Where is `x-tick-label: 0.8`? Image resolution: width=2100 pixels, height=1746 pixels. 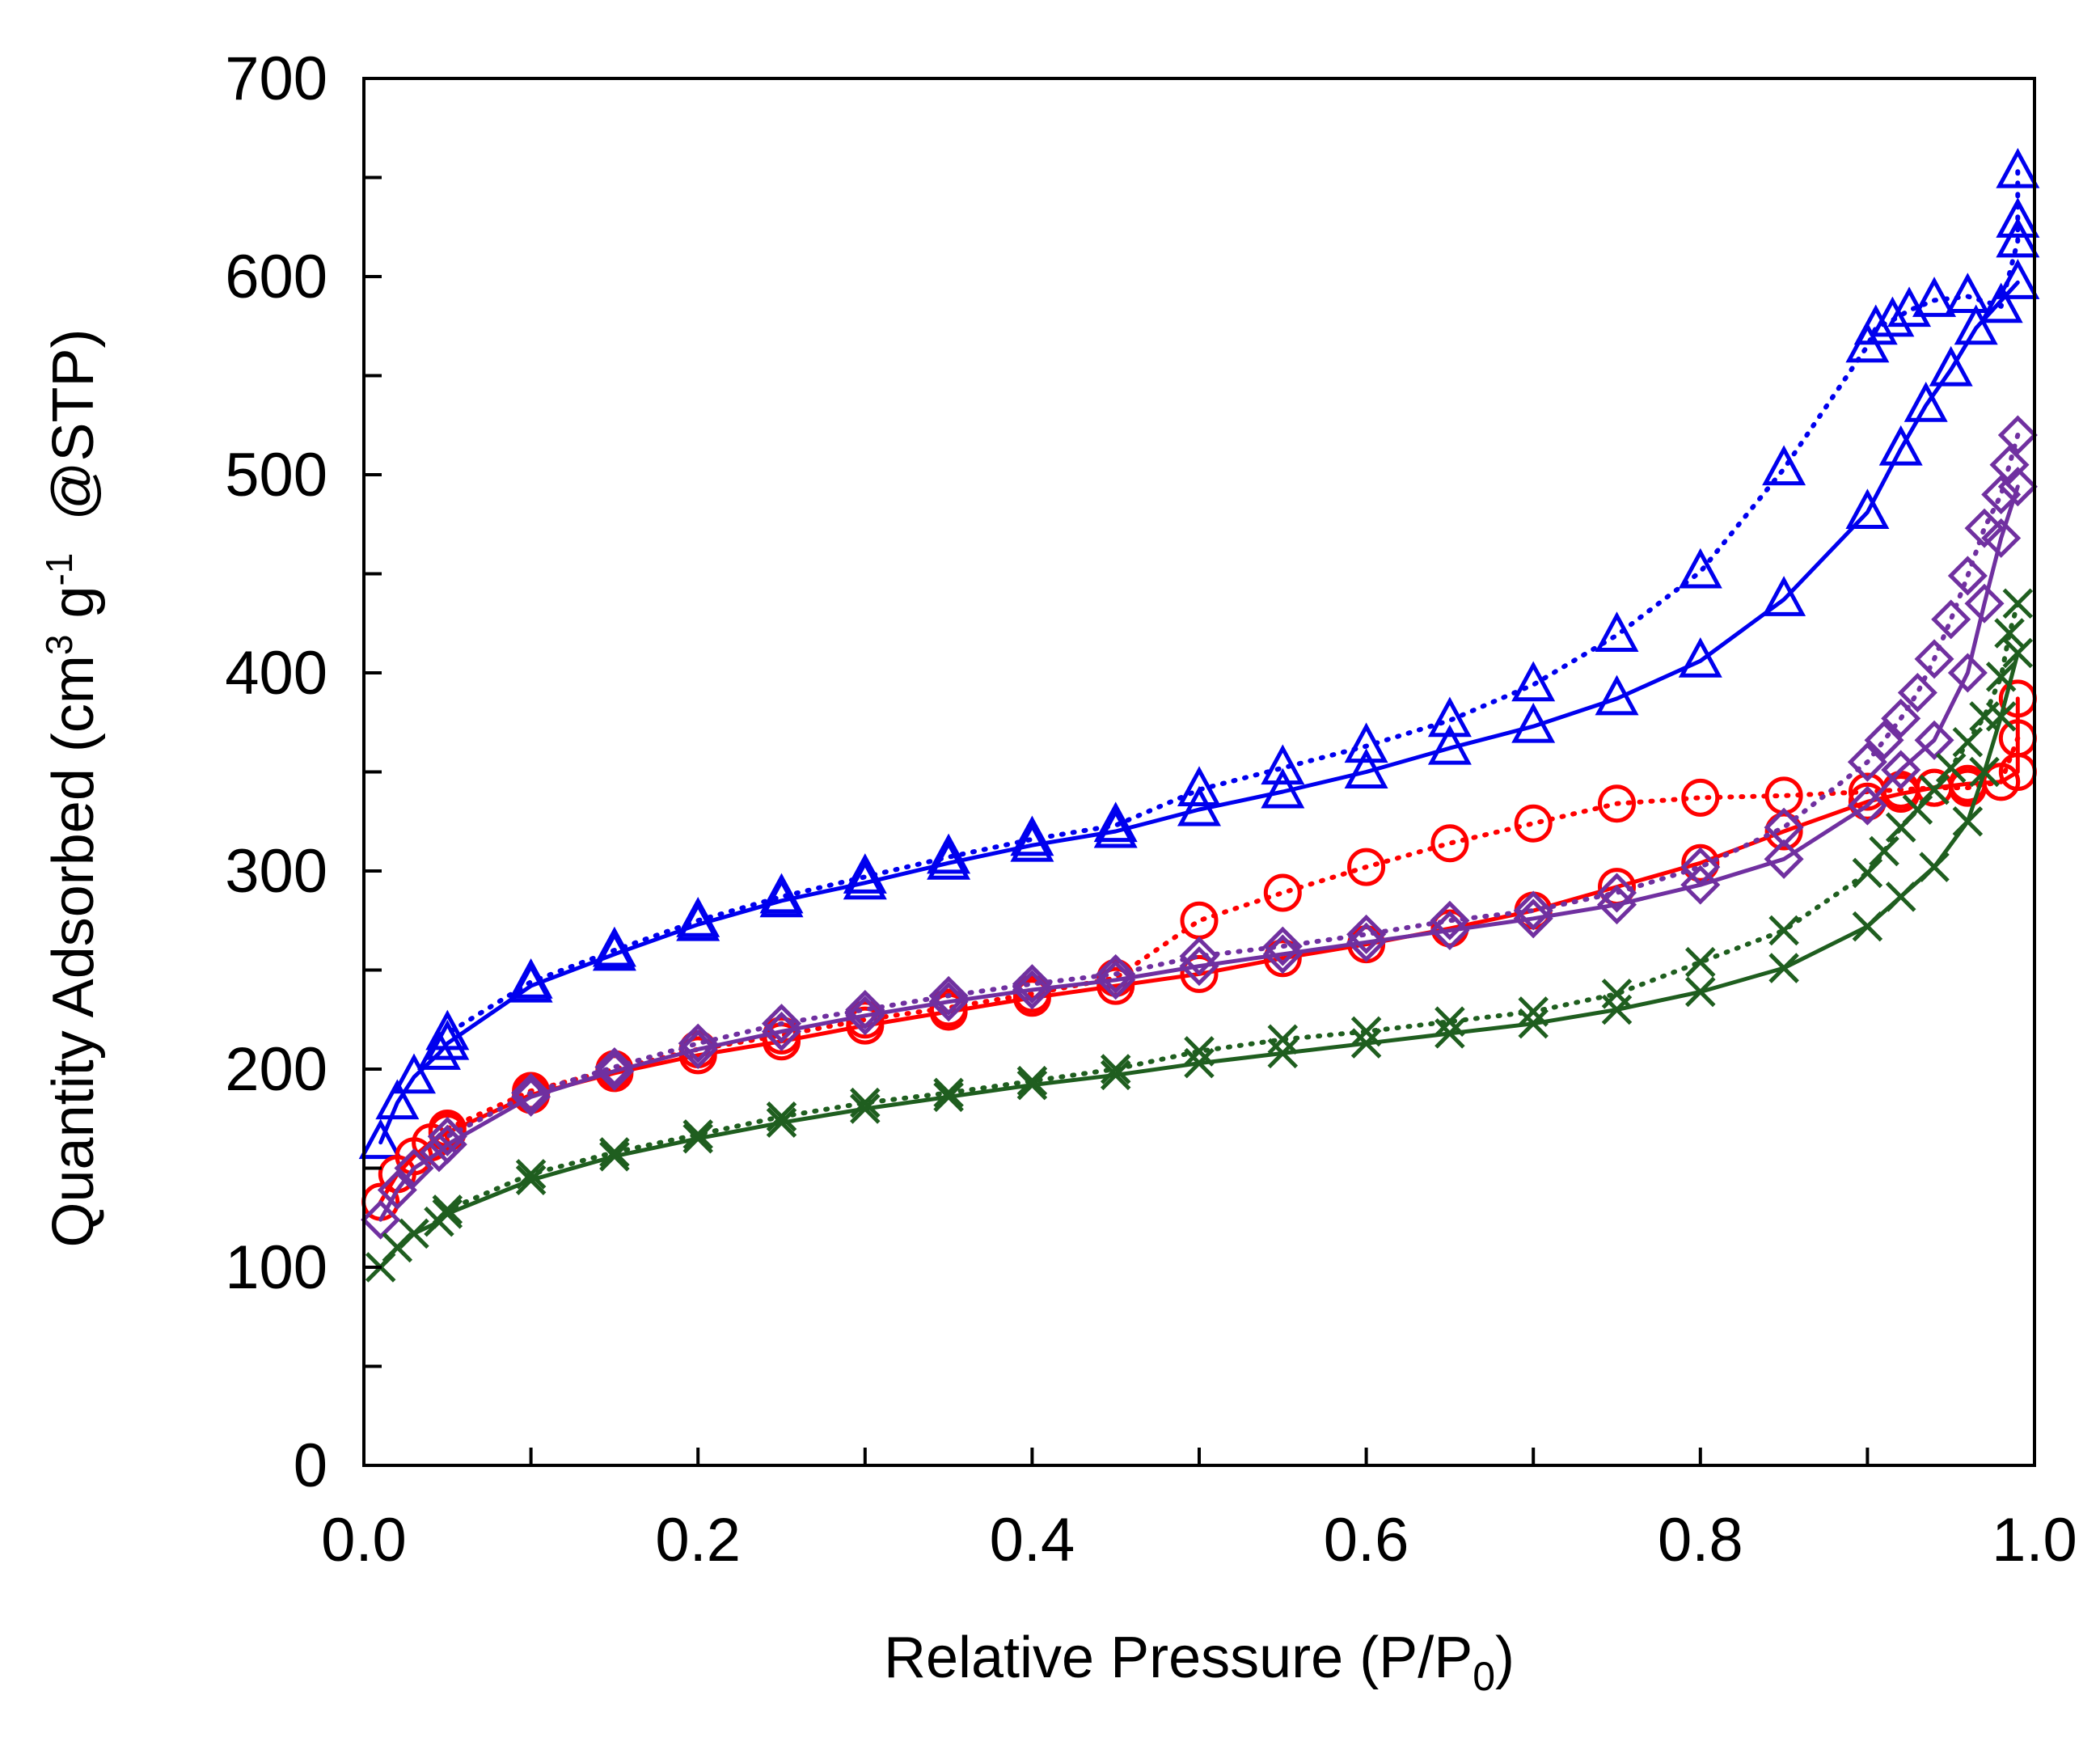
x-tick-label: 0.8 is located at coordinates (1700, 1540).